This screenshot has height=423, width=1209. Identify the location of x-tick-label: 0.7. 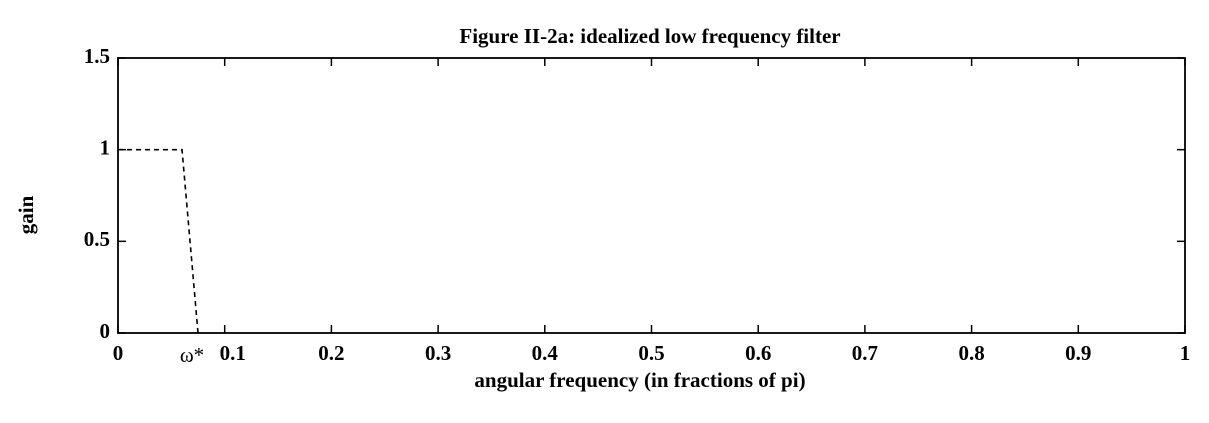
(865, 353).